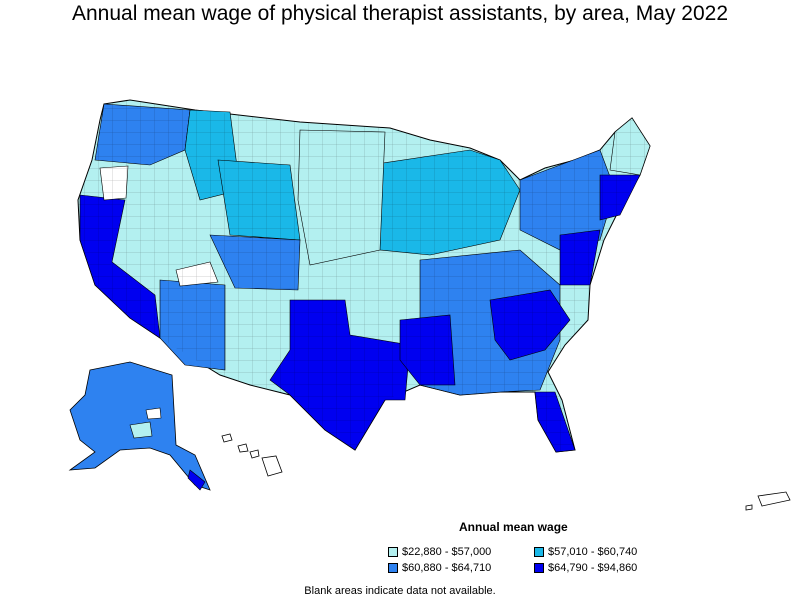 This screenshot has width=800, height=600. I want to click on legend-label-1: $22,880 - $57,000, so click(447, 552).